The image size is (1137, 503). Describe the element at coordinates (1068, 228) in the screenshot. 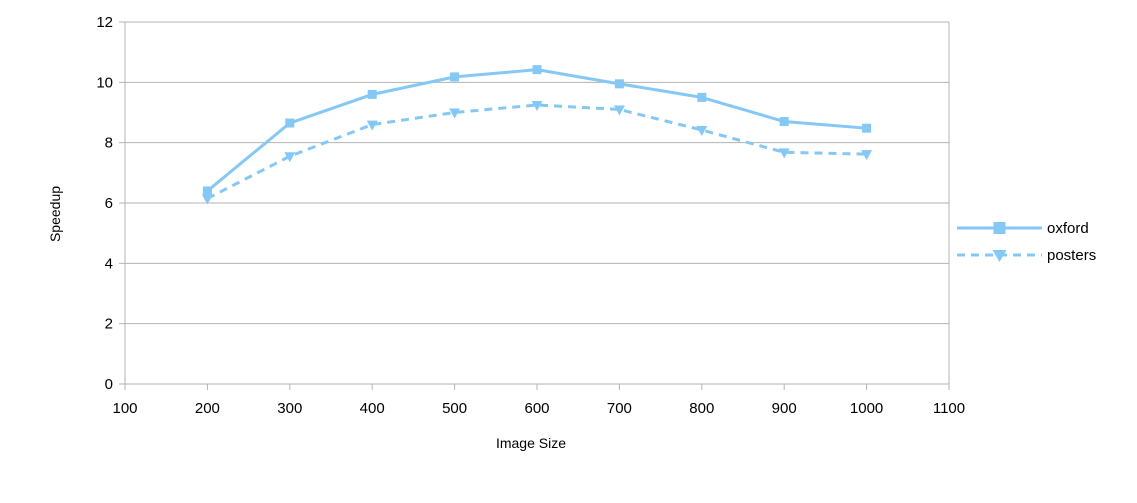

I see `legend-label: oxford` at that location.